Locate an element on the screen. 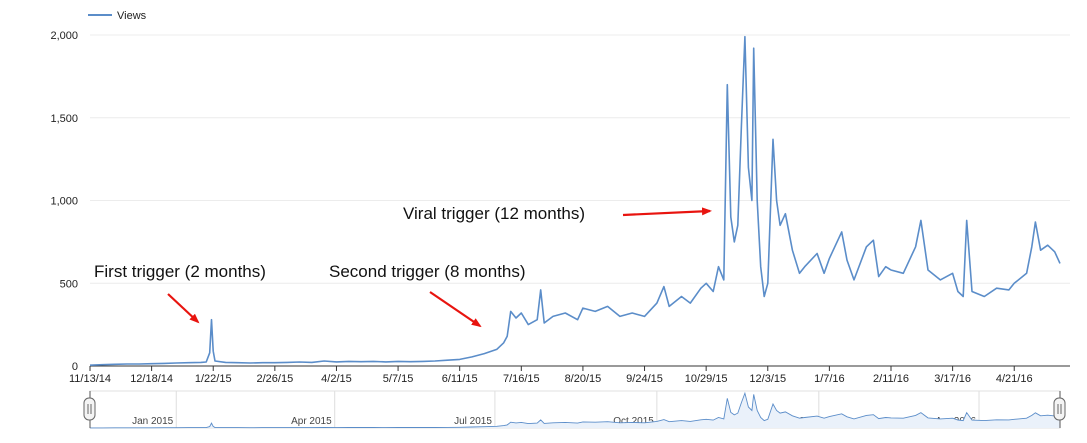 The height and width of the screenshot is (443, 1087). navigator-area is located at coordinates (575, 410).